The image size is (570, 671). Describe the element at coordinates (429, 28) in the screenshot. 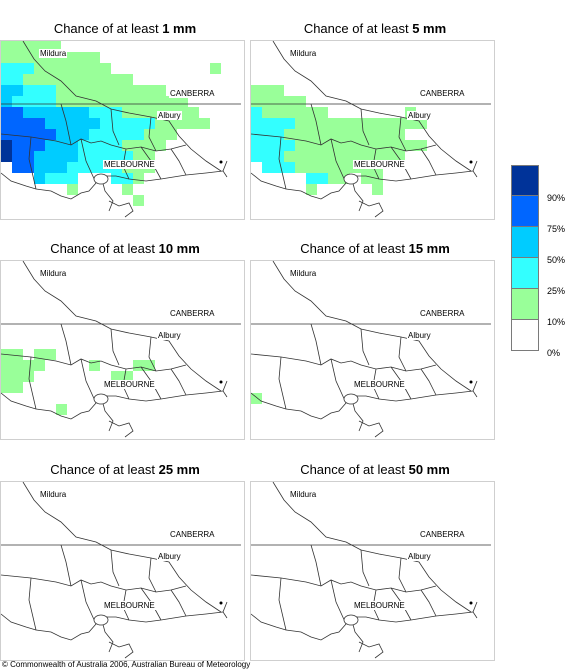

I see `title-amount: 5 mm` at that location.